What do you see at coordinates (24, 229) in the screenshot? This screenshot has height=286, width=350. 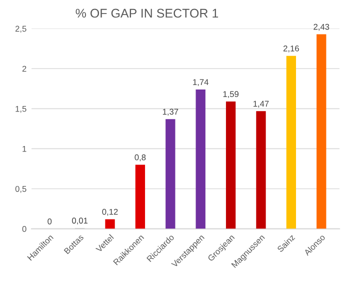 I see `y-tick-label: 0` at bounding box center [24, 229].